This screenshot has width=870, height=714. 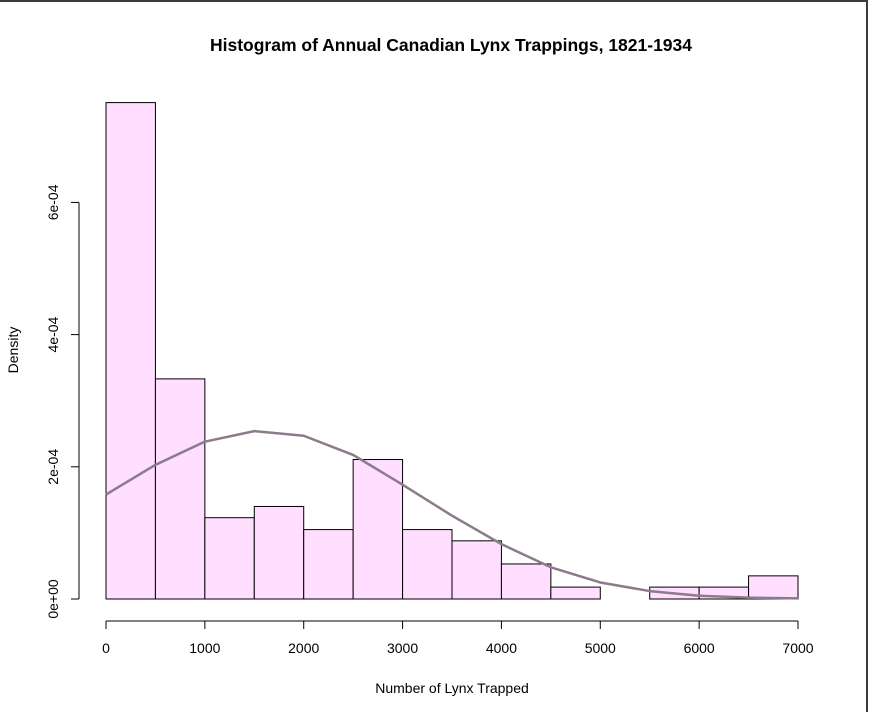 What do you see at coordinates (62, 401) in the screenshot?
I see `y-axis: 0e+00 2e-04 4e-04 6e-04` at bounding box center [62, 401].